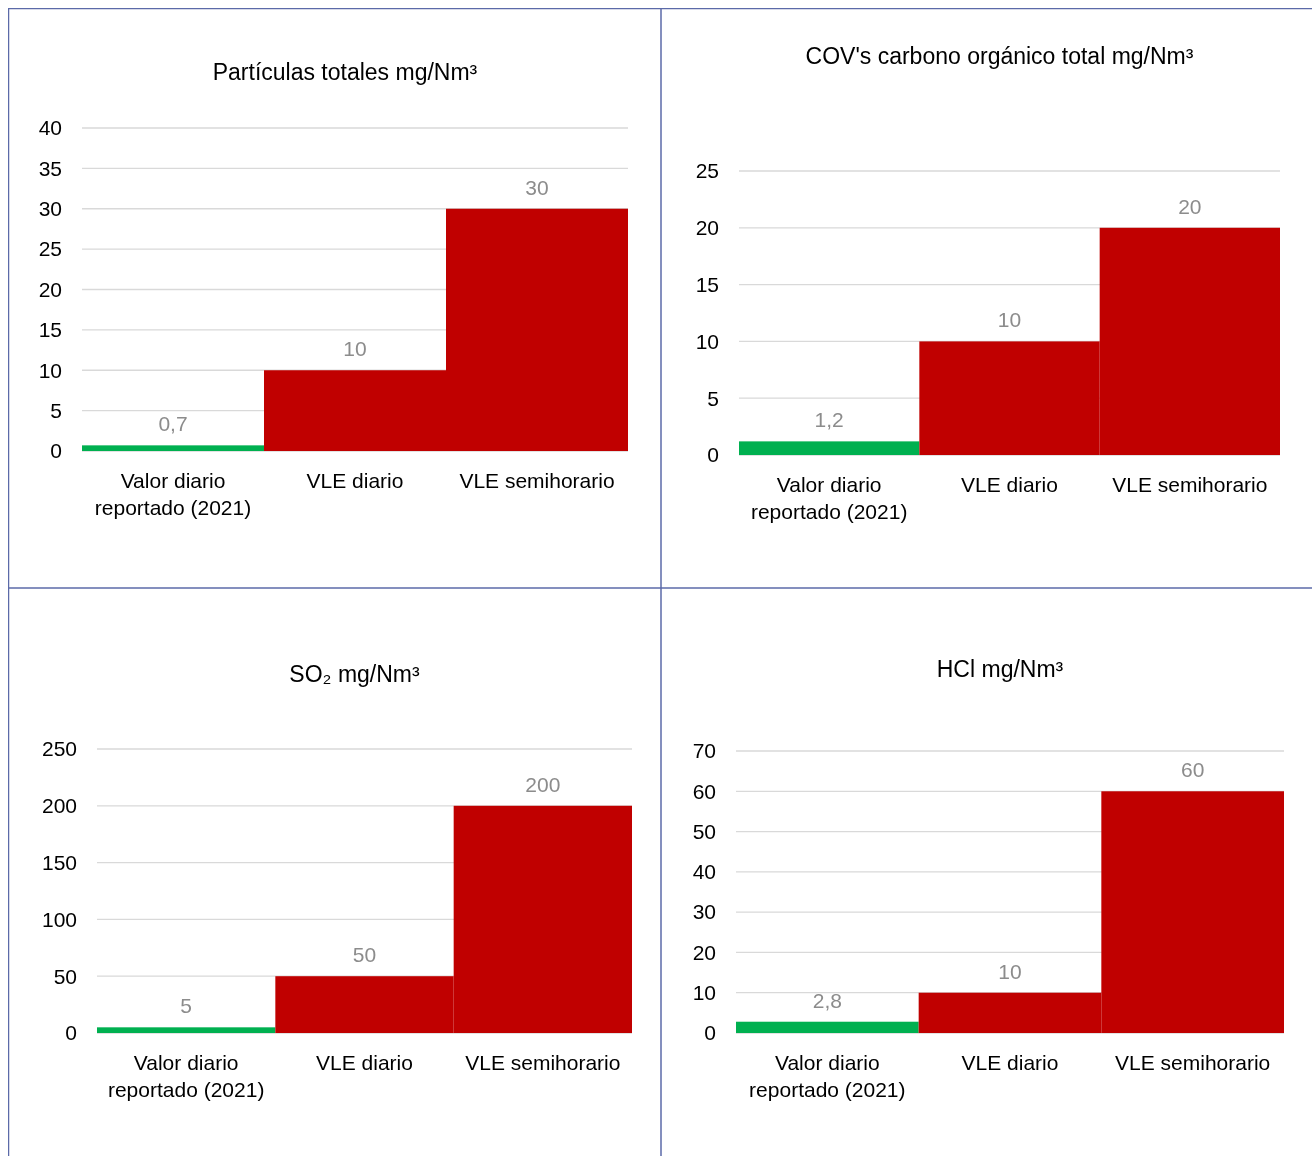  Describe the element at coordinates (59, 749) in the screenshot. I see `y-tick-label: 250` at that location.